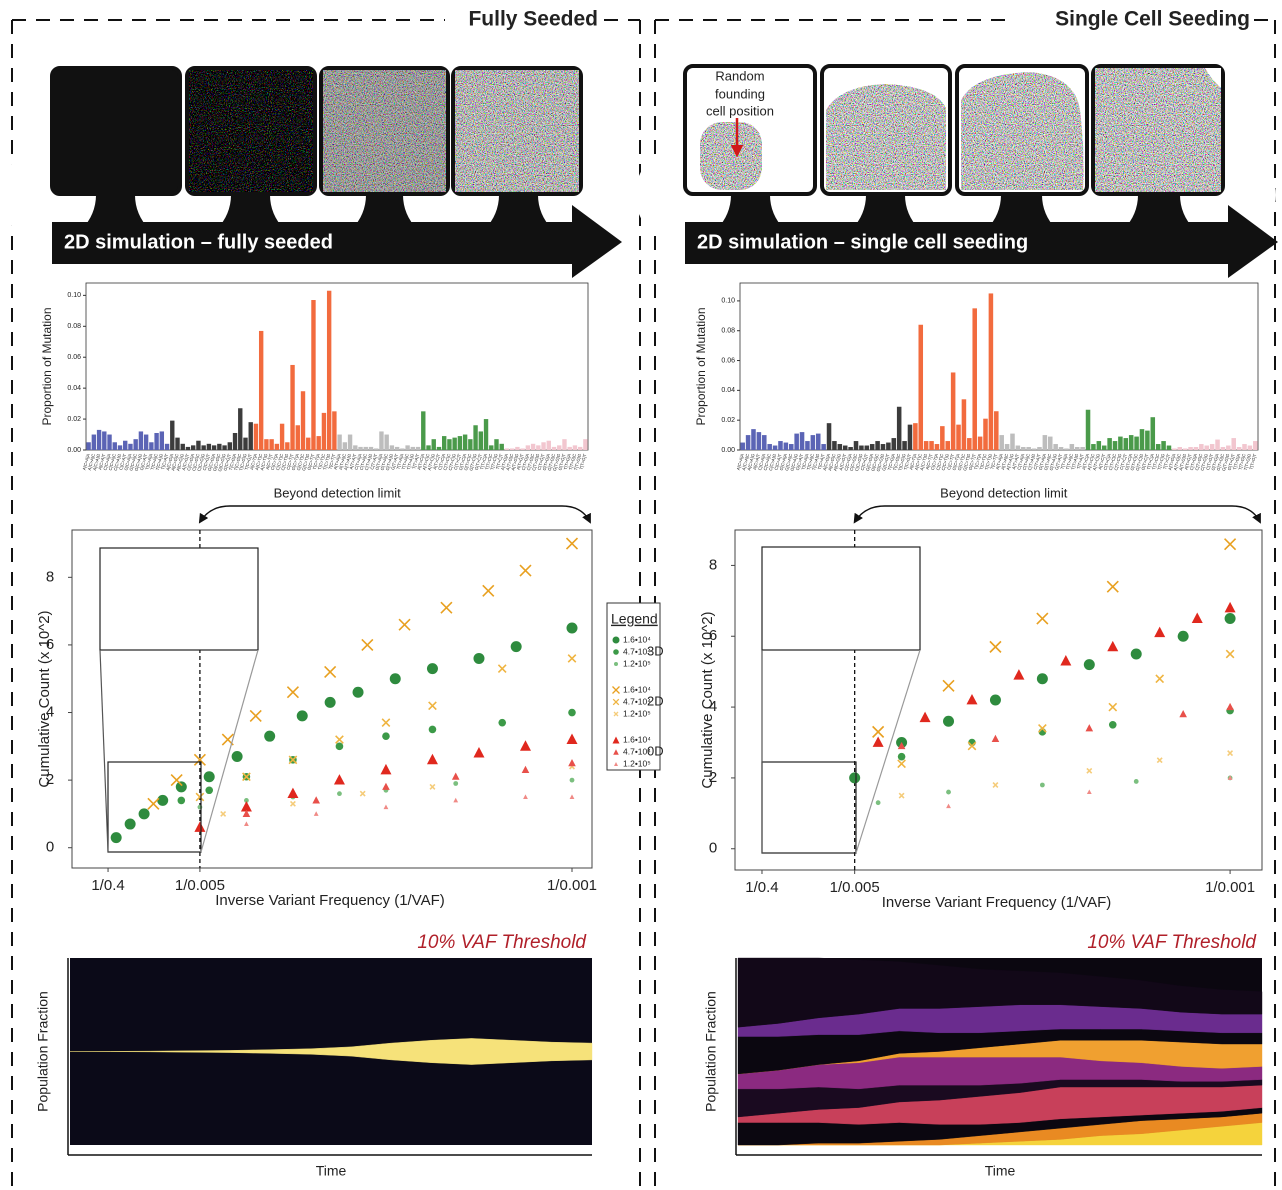 This screenshot has width=1282, height=1190. Describe the element at coordinates (561, 462) in the screenshot. I see `x-tick-label: G[T>G]T` at that location.